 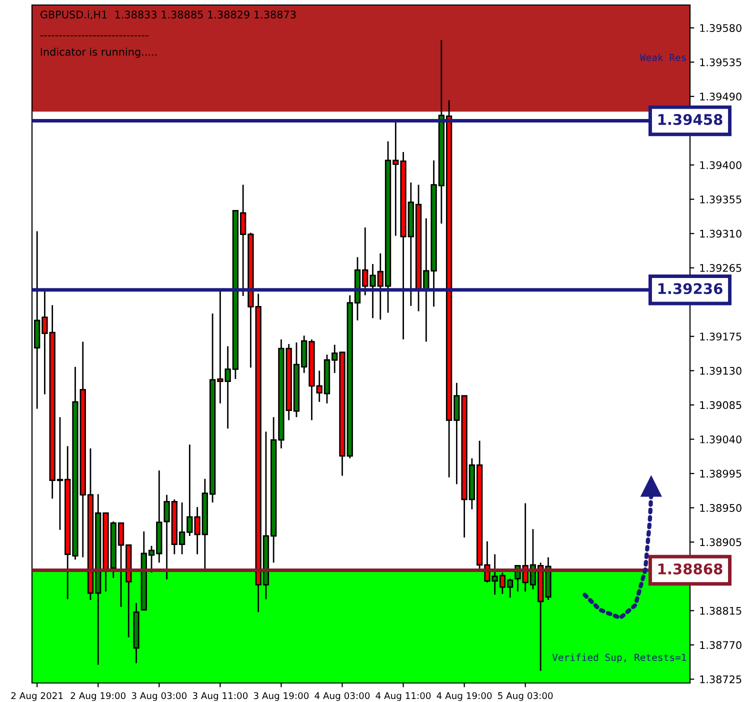 What do you see at coordinates (464, 696) in the screenshot?
I see `x-tick-label: 4 Aug 19:00` at bounding box center [464, 696].